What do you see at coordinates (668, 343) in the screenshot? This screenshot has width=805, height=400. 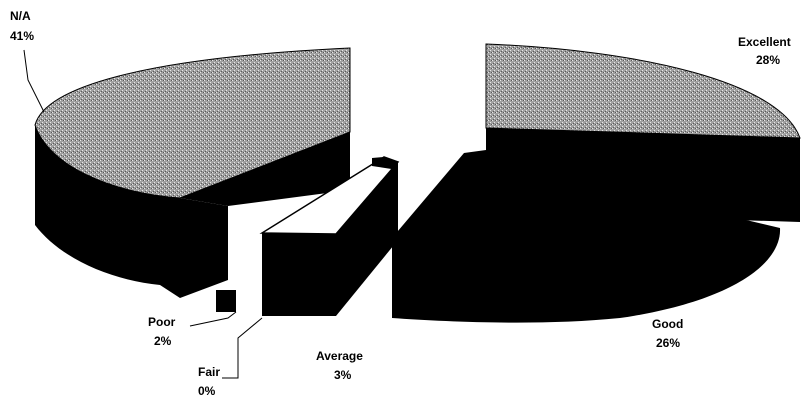 I see `label-value-good: 26%` at bounding box center [668, 343].